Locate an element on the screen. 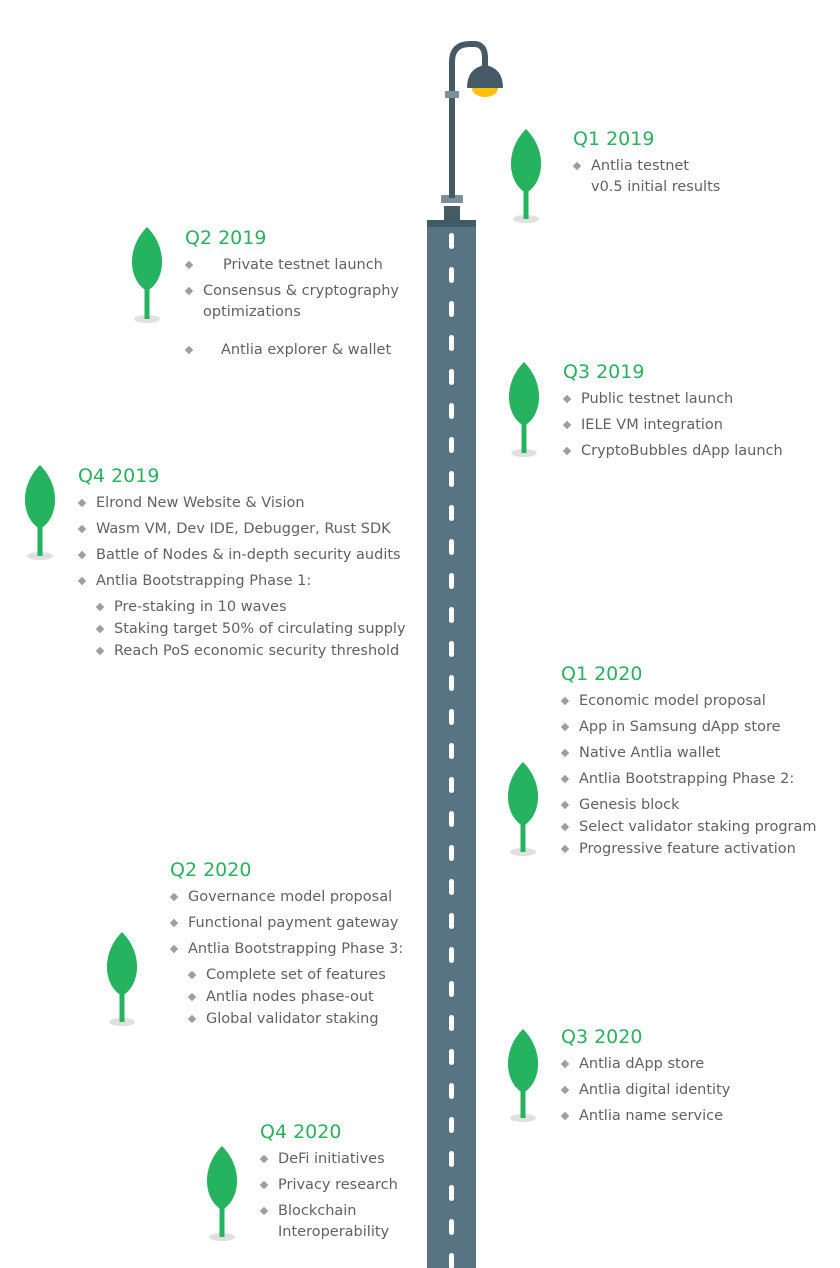 This screenshot has height=1268, width=840. milestone-item: Consensus & cryptography optimizations is located at coordinates (291, 302).